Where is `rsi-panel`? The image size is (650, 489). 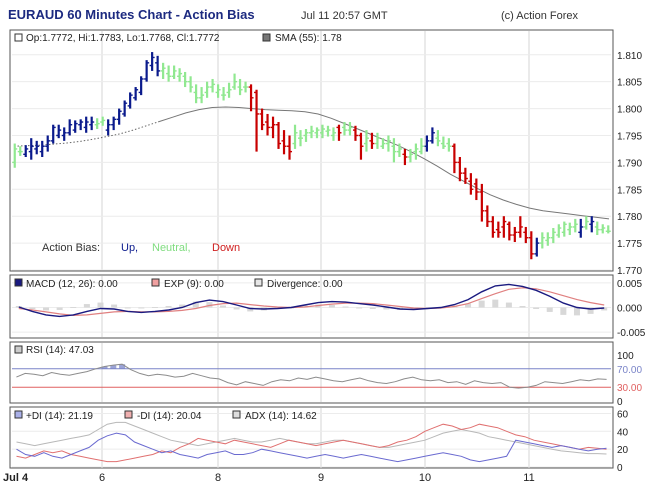 rsi-panel is located at coordinates (311, 372).